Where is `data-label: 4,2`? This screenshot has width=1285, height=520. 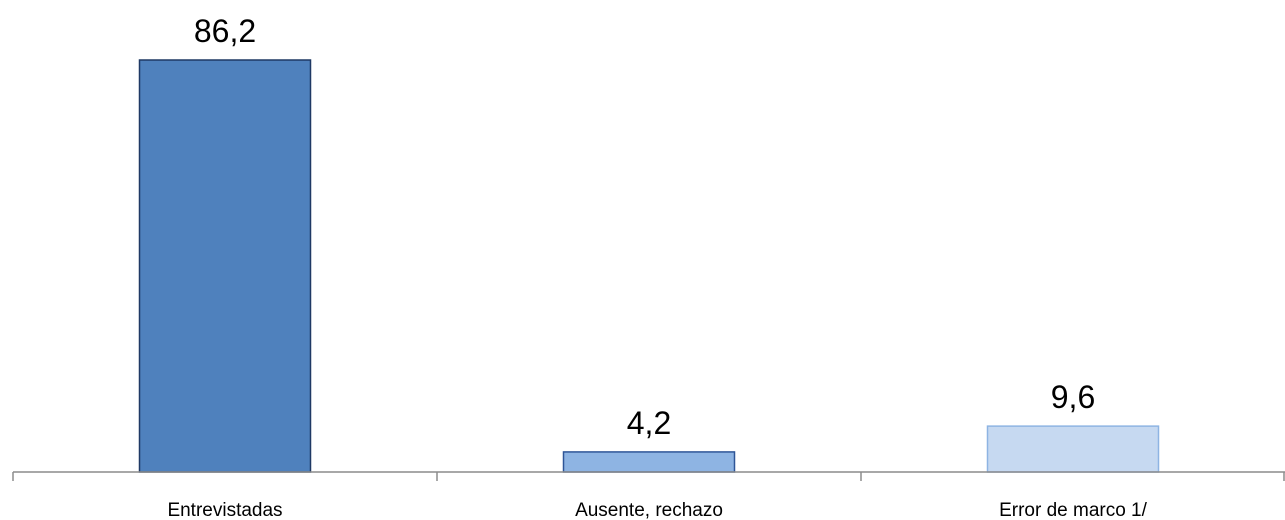
data-label: 4,2 is located at coordinates (649, 423).